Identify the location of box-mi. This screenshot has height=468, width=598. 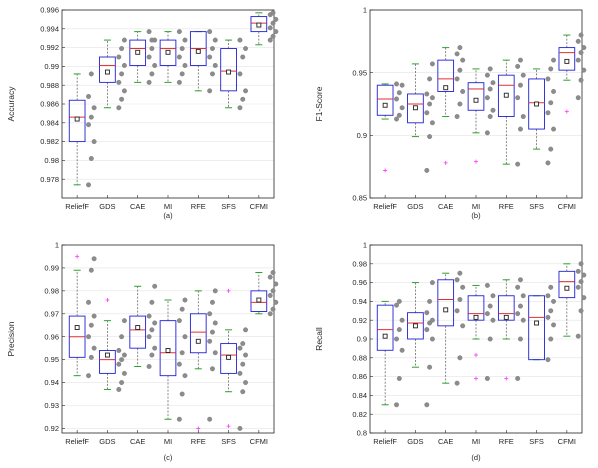
(481, 331).